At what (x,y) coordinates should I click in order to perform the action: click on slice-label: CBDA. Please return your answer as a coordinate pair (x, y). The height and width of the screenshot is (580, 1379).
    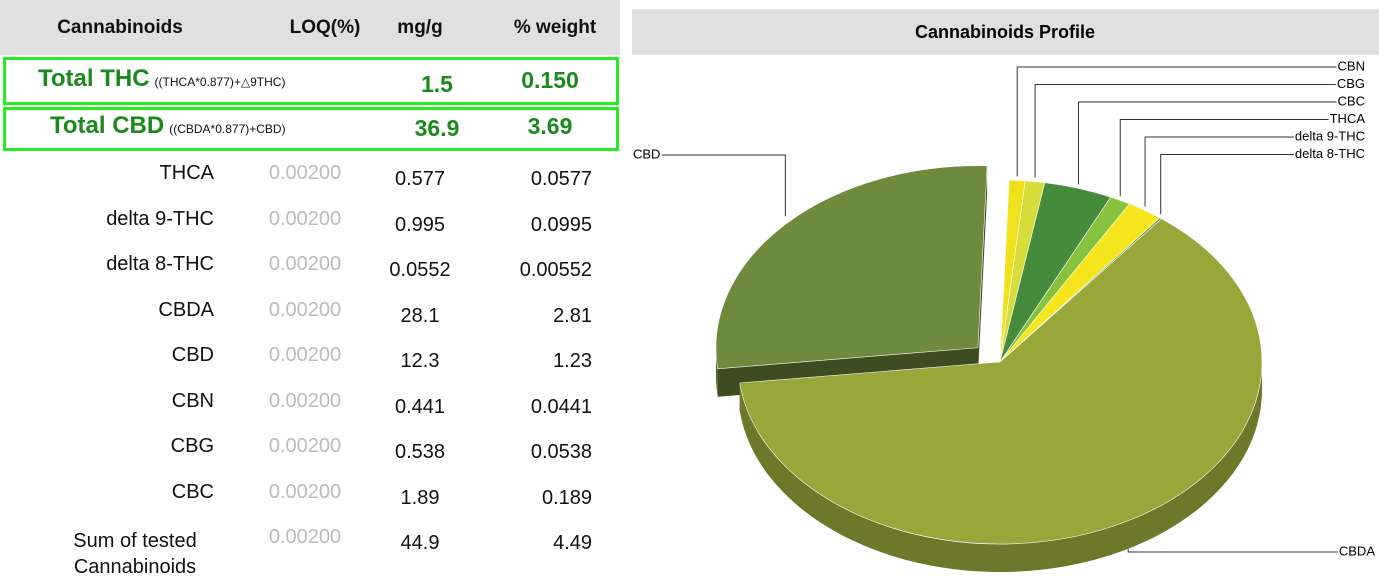
    Looking at the image, I should click on (1357, 550).